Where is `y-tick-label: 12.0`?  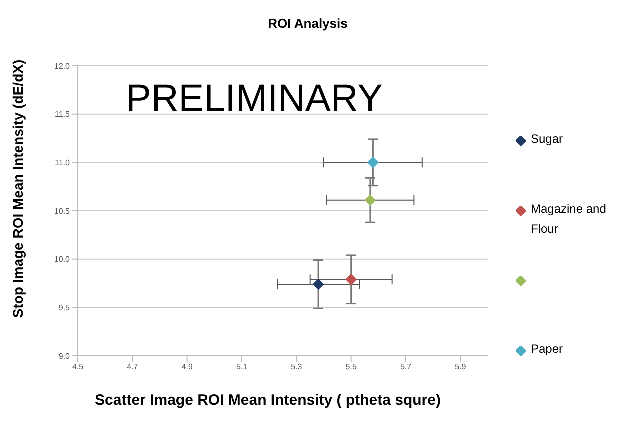
y-tick-label: 12.0 is located at coordinates (62, 66).